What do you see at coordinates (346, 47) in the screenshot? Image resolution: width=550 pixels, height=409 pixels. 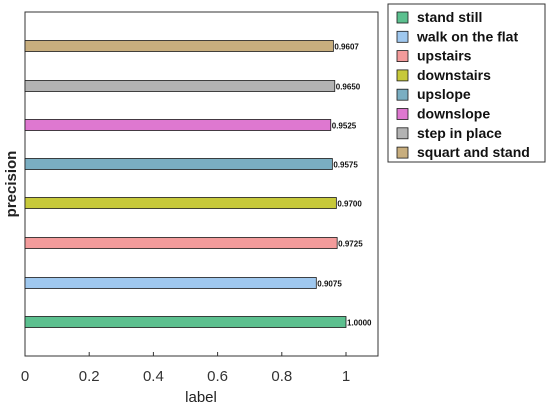 I see `value-label-squart-and-stand: 0.9607` at bounding box center [346, 47].